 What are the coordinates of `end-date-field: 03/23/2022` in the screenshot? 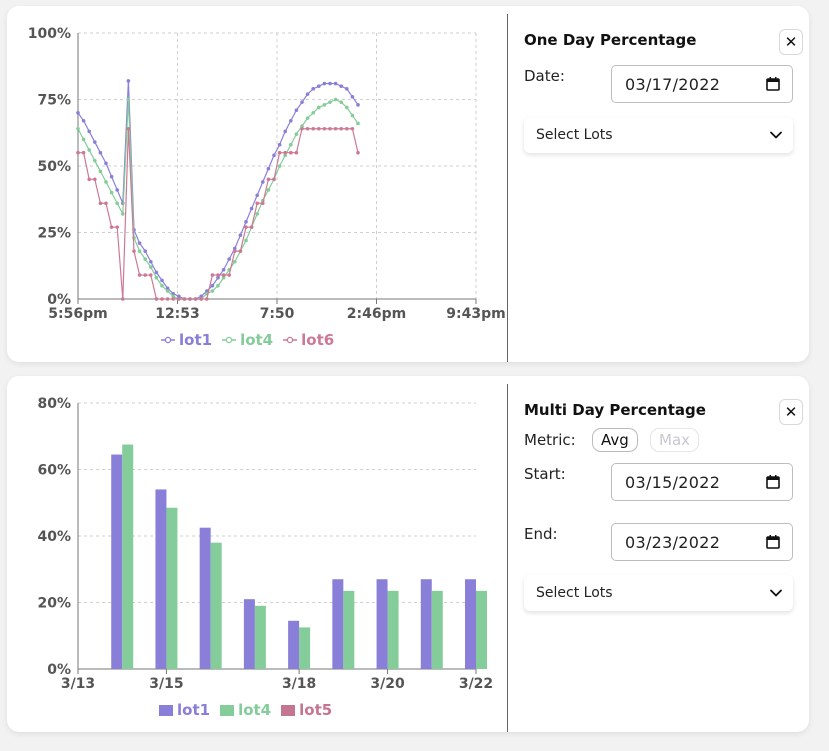 It's located at (702, 542).